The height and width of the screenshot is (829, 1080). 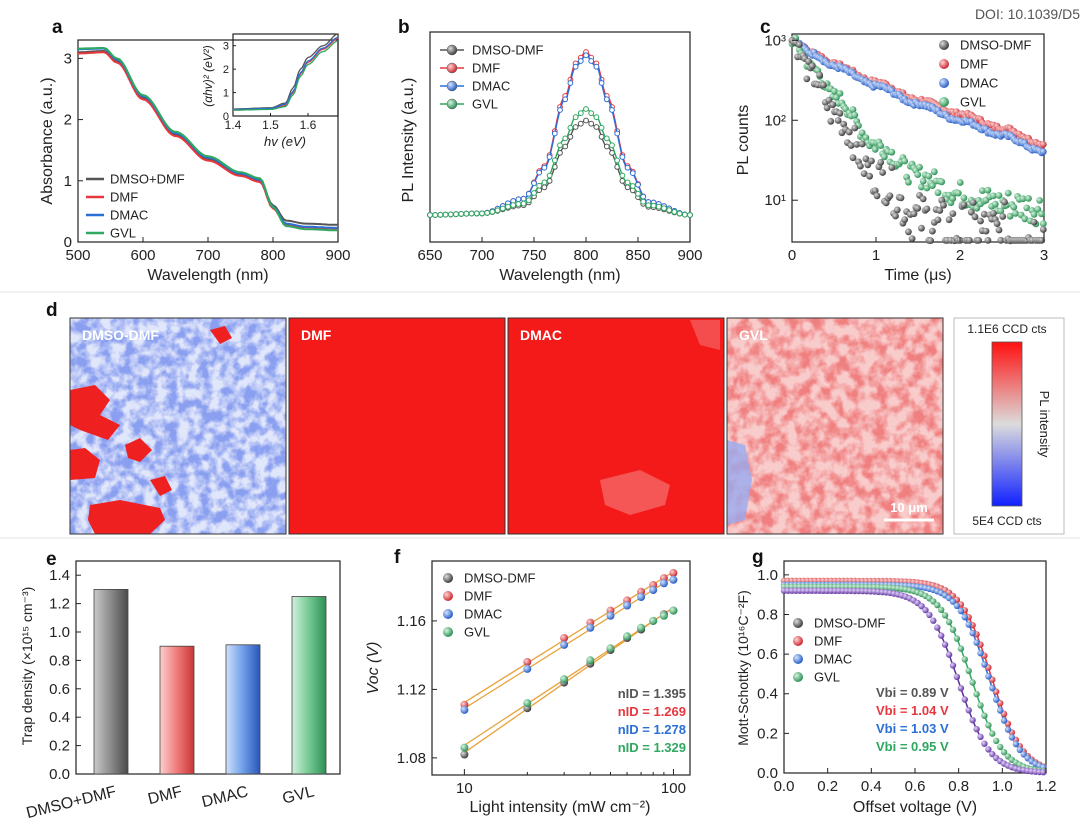 What do you see at coordinates (839, 650) in the screenshot?
I see `legend-g: DMSO-DMF DMF DMAC GVL` at bounding box center [839, 650].